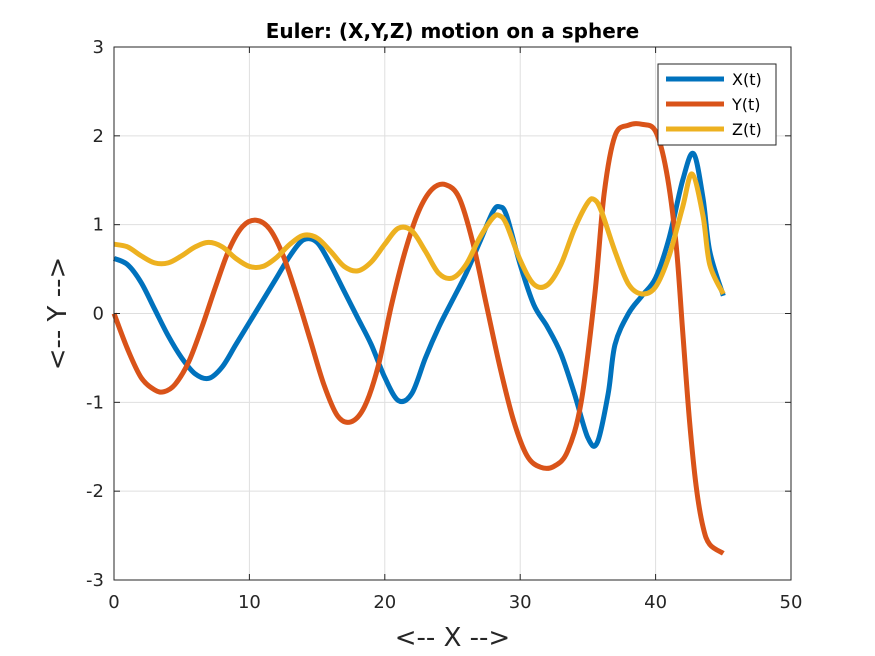 This screenshot has width=875, height=656. I want to click on x-tick-label: 10, so click(249, 602).